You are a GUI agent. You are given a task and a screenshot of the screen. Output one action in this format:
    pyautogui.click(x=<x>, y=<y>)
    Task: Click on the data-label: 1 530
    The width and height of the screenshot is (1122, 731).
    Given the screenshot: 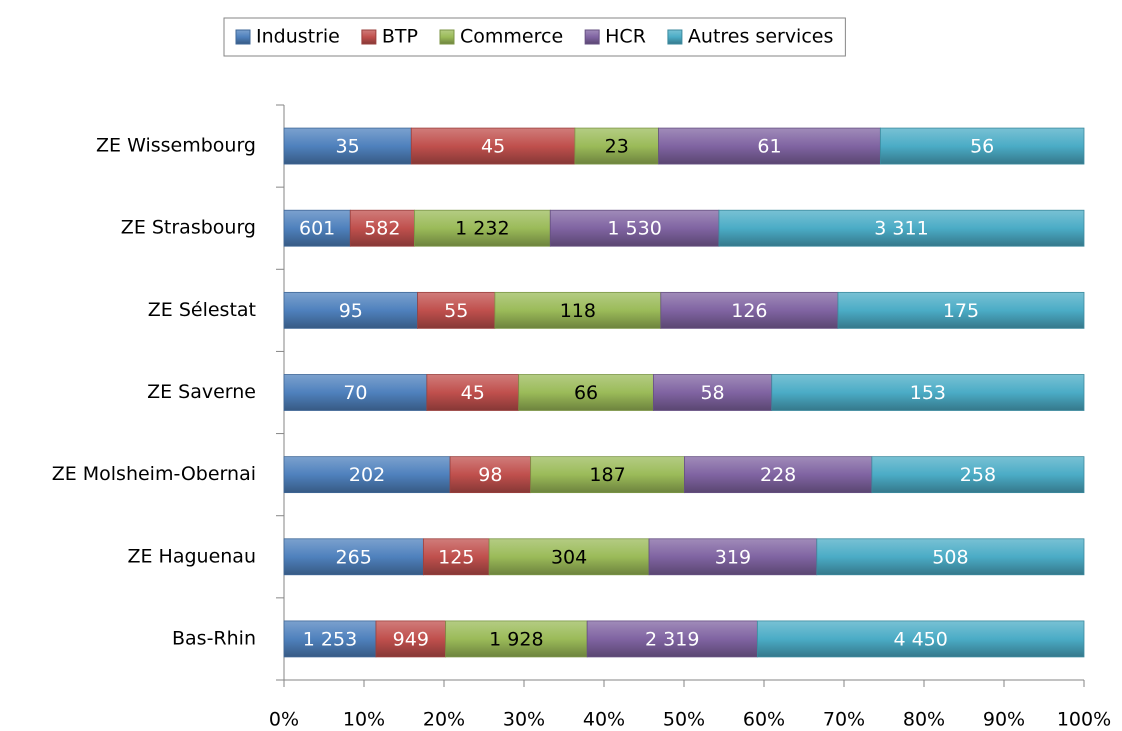 What is the action you would take?
    pyautogui.click(x=634, y=229)
    